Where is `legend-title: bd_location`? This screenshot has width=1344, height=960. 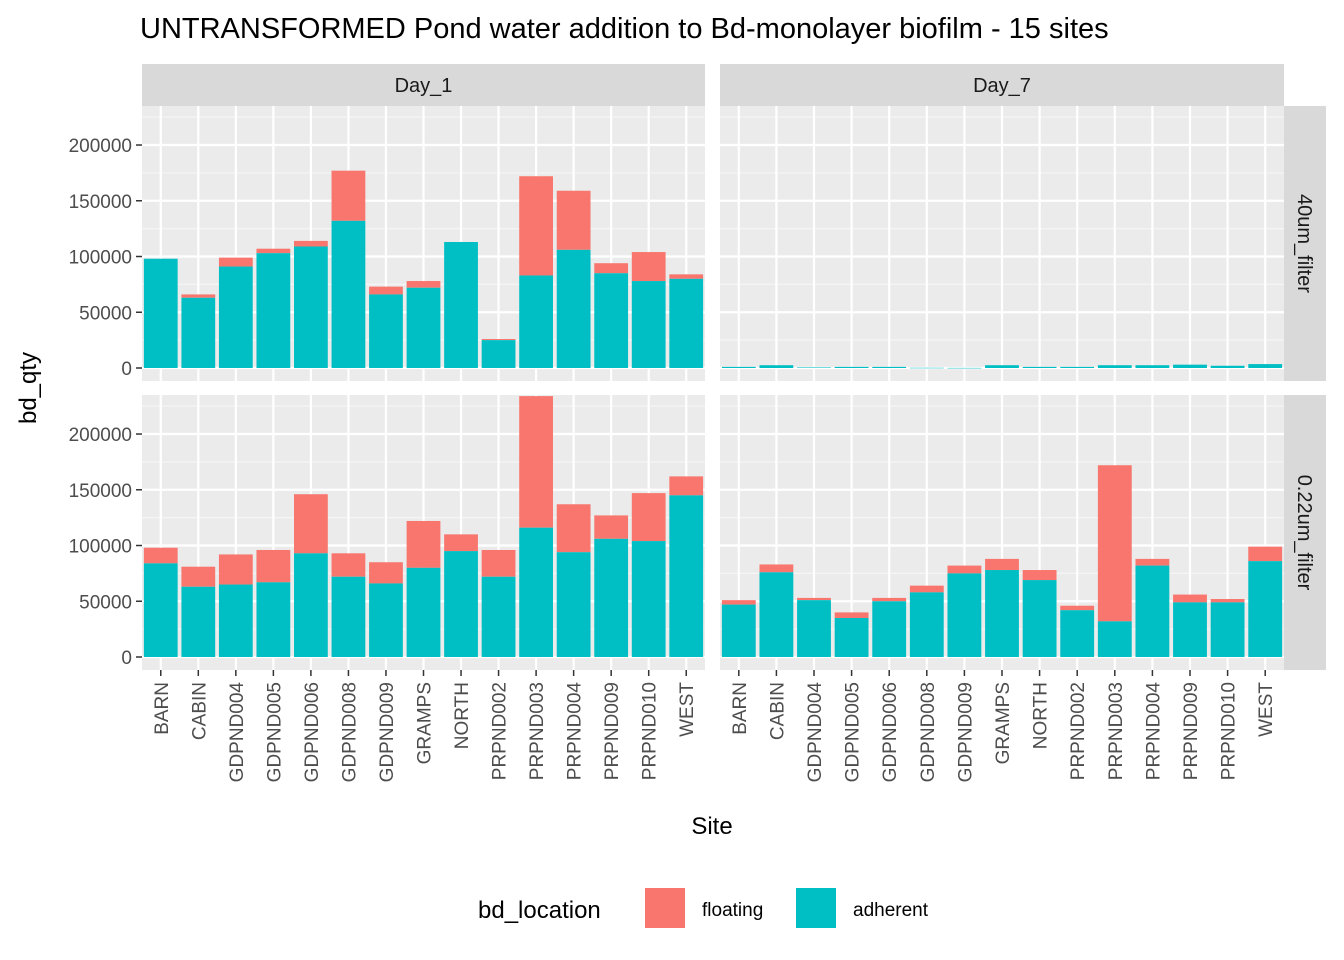 legend-title: bd_location is located at coordinates (539, 910).